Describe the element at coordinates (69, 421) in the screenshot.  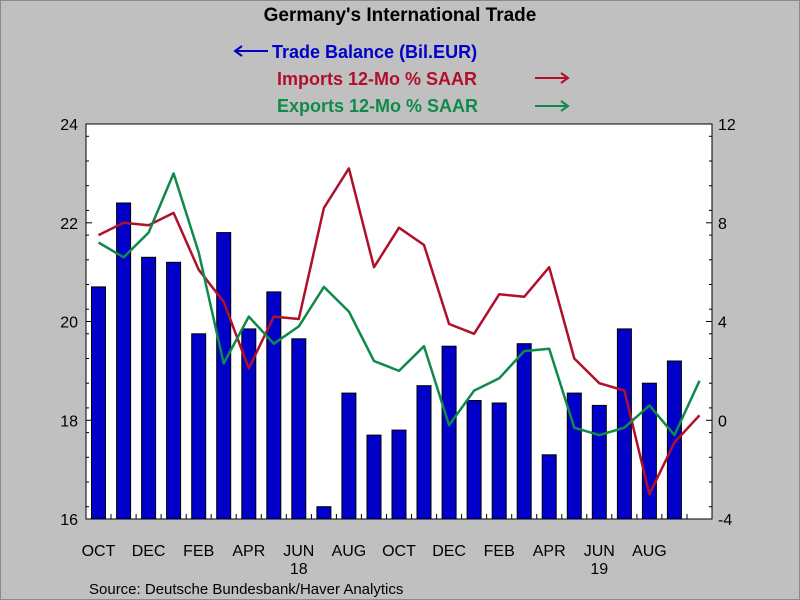
I see `left-y-tick-label: 18` at that location.